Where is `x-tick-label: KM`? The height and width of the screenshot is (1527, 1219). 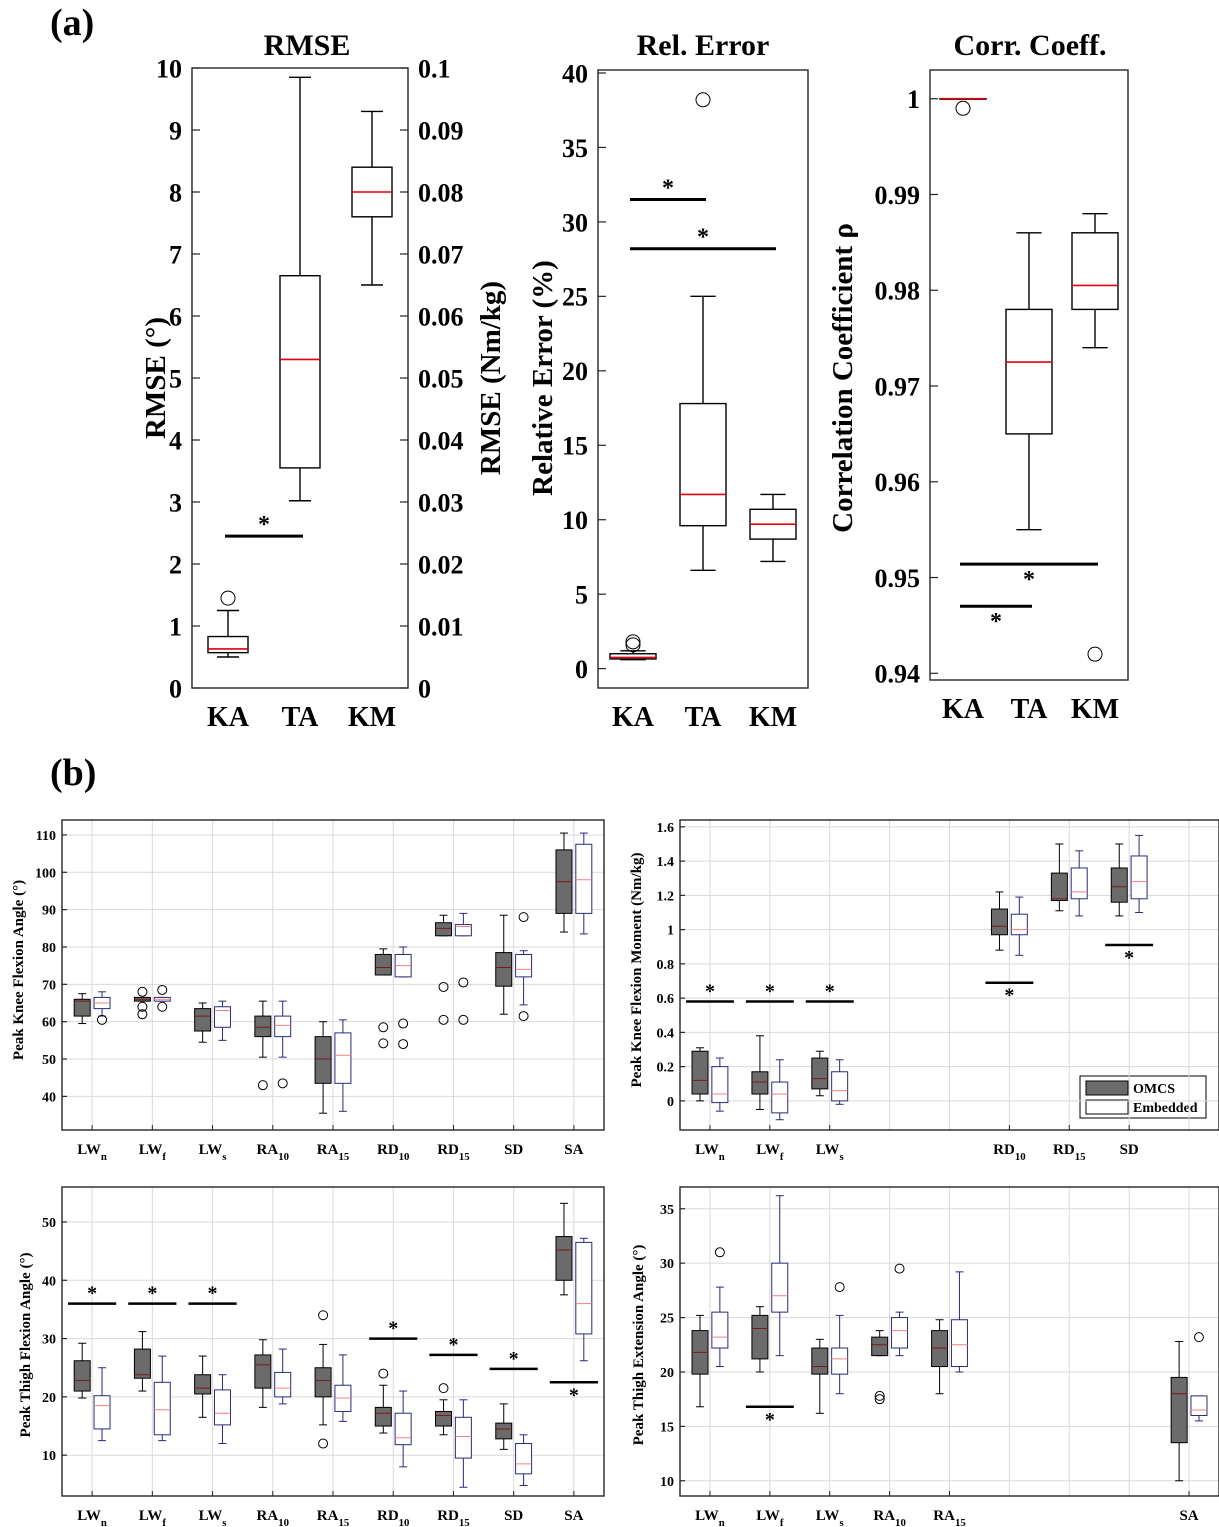 x-tick-label: KM is located at coordinates (773, 717).